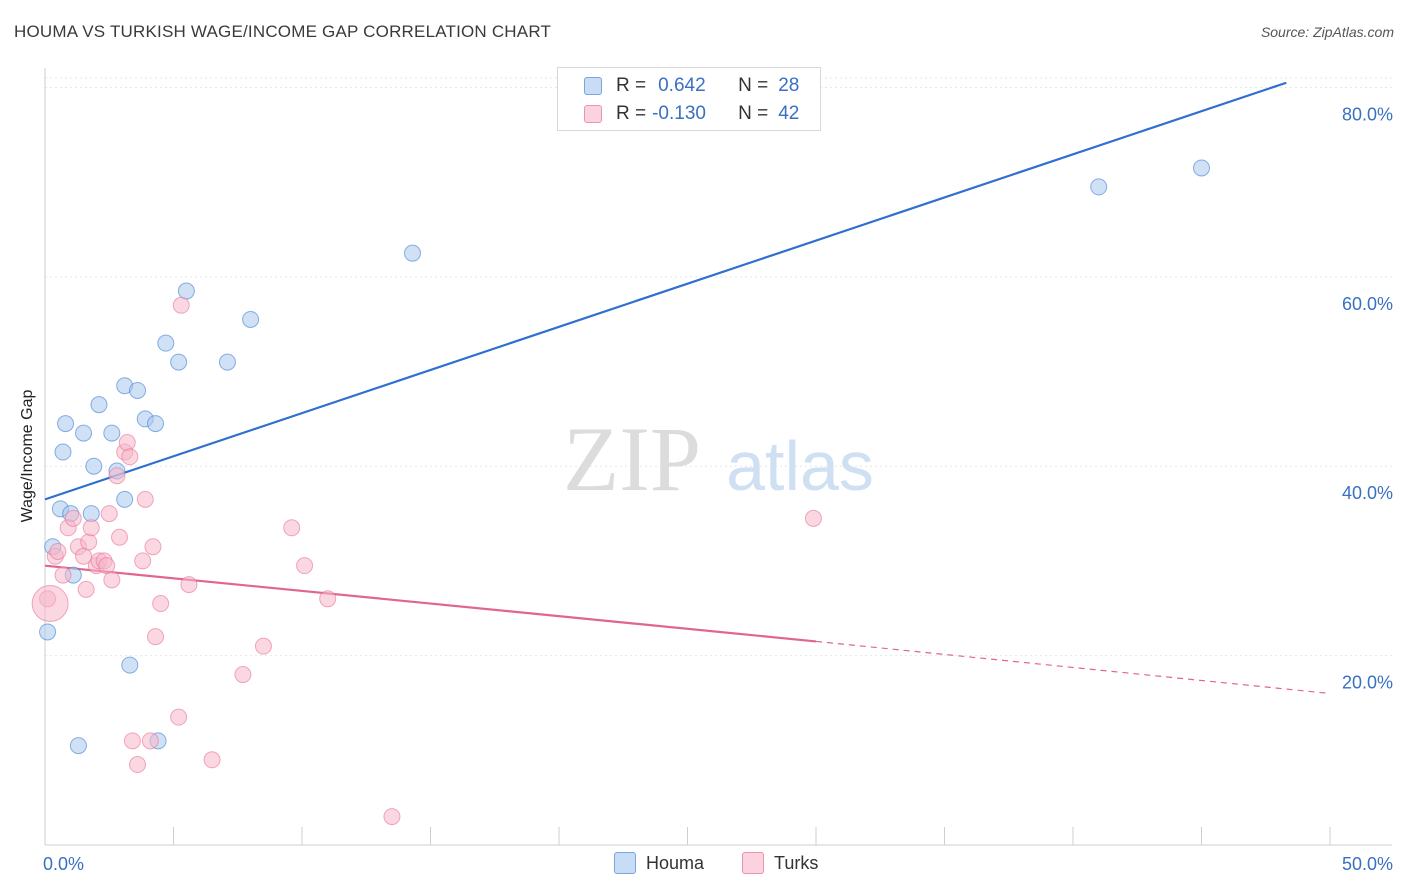 This screenshot has height=892, width=1406. I want to click on watermark-zip: ZIP, so click(632, 459).